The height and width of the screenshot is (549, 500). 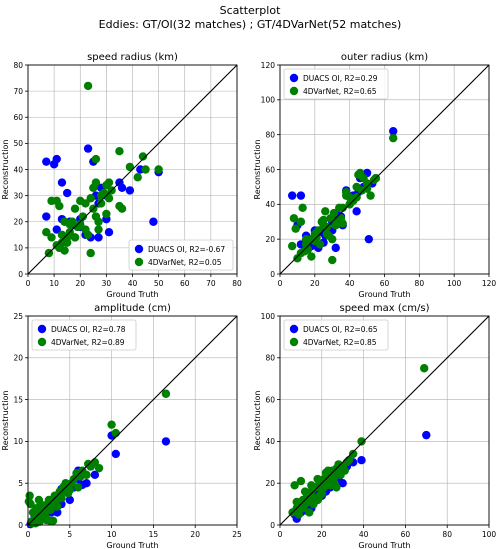 What do you see at coordinates (385, 308) in the screenshot?
I see `chart-title: speed max (cm/s)` at bounding box center [385, 308].